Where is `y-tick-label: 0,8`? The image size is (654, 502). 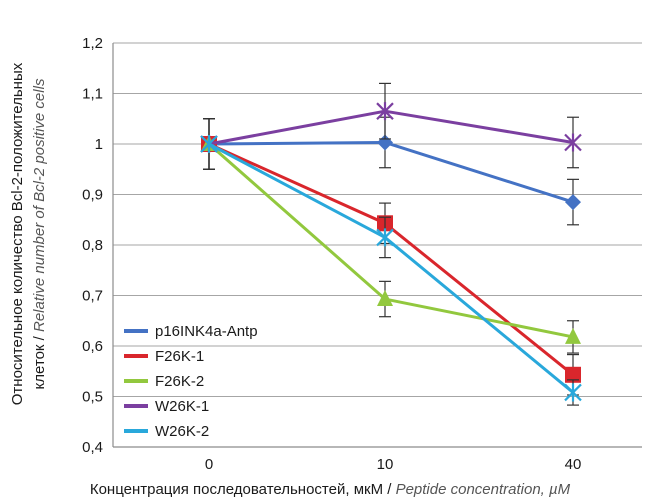
y-tick-label: 0,8 is located at coordinates (92, 245).